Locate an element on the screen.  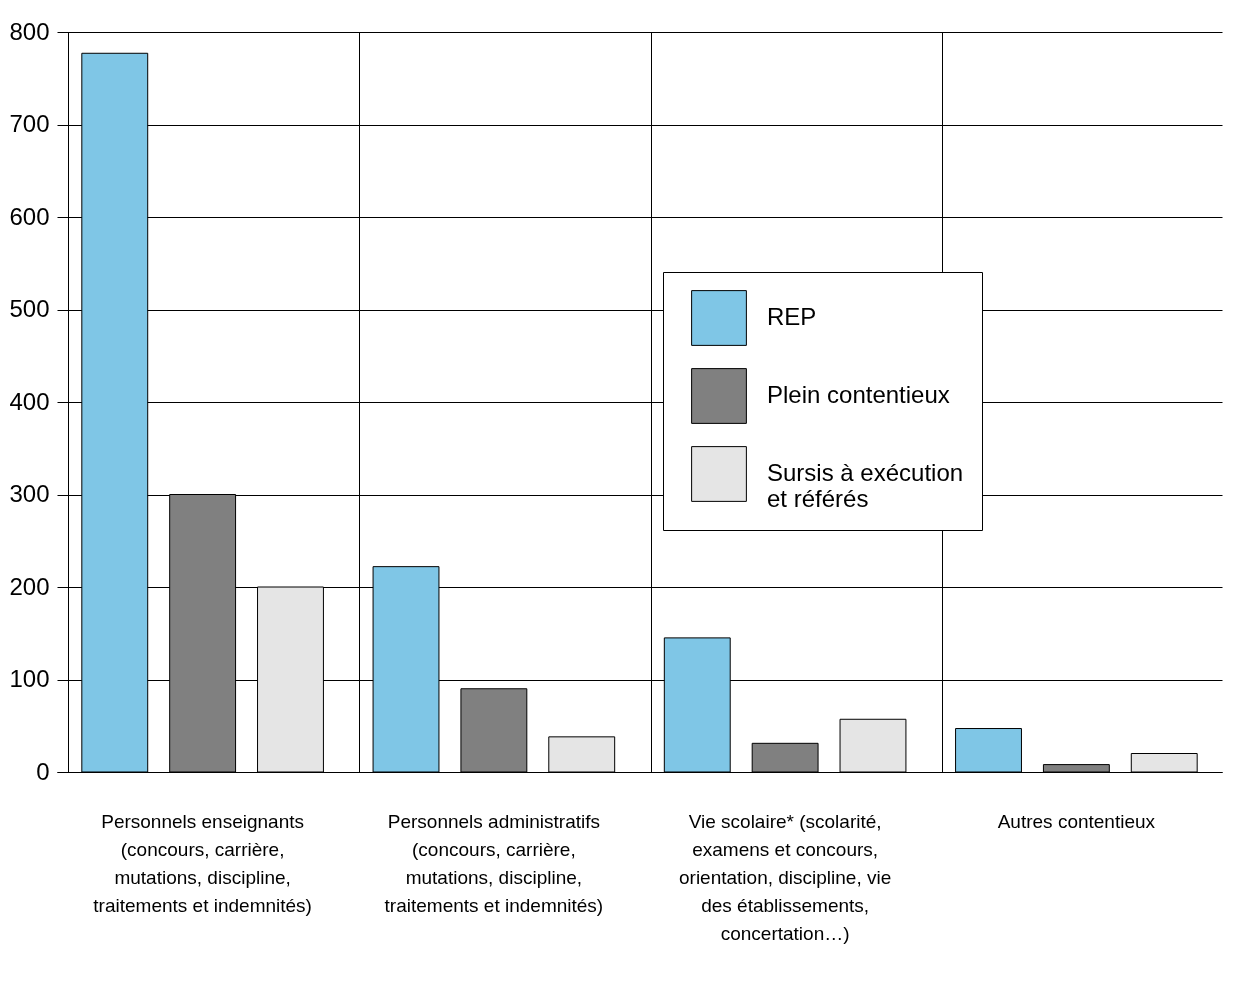
y-tick-label: 400 is located at coordinates (29, 401).